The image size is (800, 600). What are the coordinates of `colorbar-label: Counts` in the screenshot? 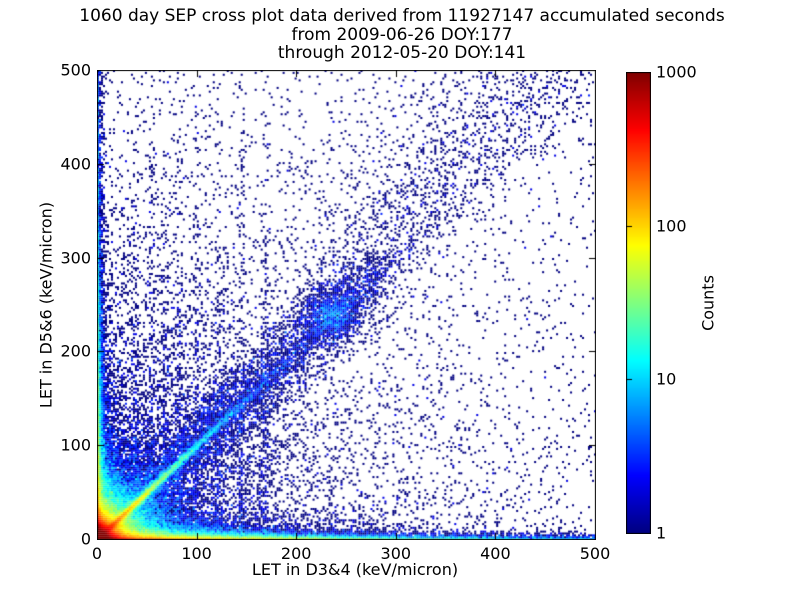 It's located at (708, 303).